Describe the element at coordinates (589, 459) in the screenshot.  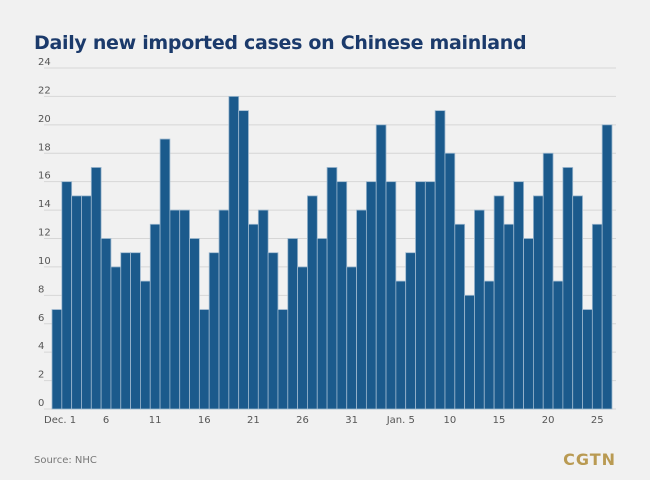
I see `cgtn-logo: CGTN` at that location.